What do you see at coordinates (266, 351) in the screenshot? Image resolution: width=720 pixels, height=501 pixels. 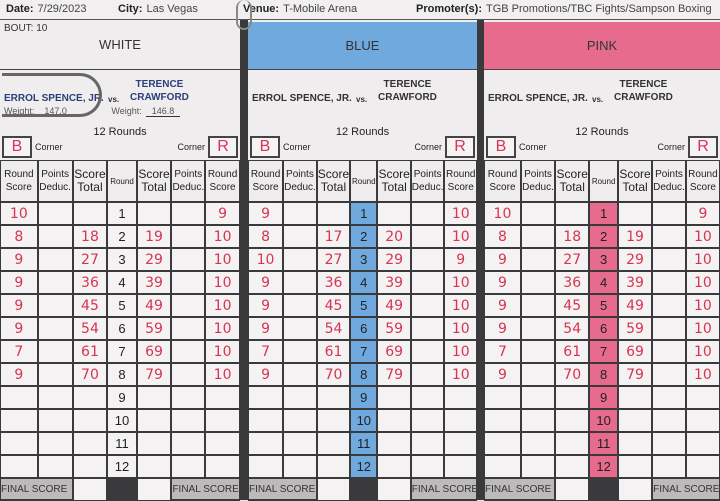 I see `score-cell: 7` at bounding box center [266, 351].